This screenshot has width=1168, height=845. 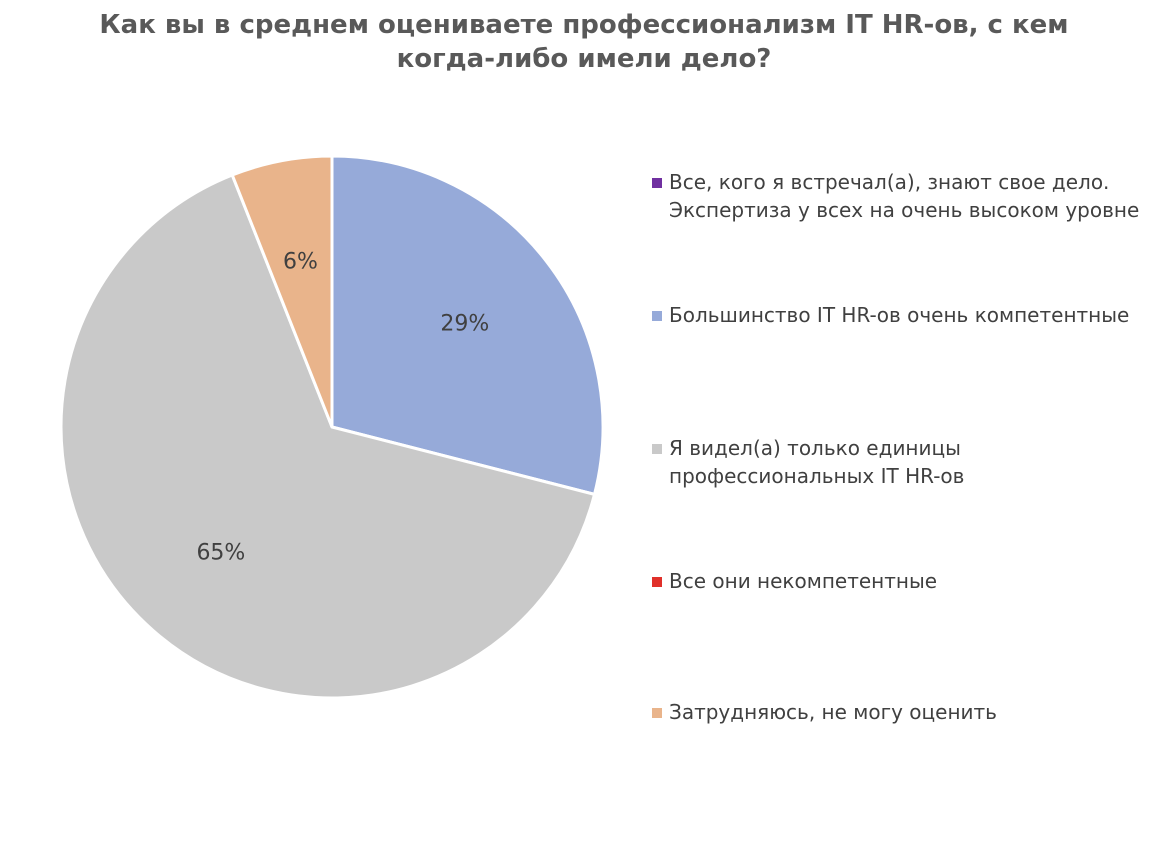 I want to click on slice-data-label: 65%, so click(x=220, y=553).